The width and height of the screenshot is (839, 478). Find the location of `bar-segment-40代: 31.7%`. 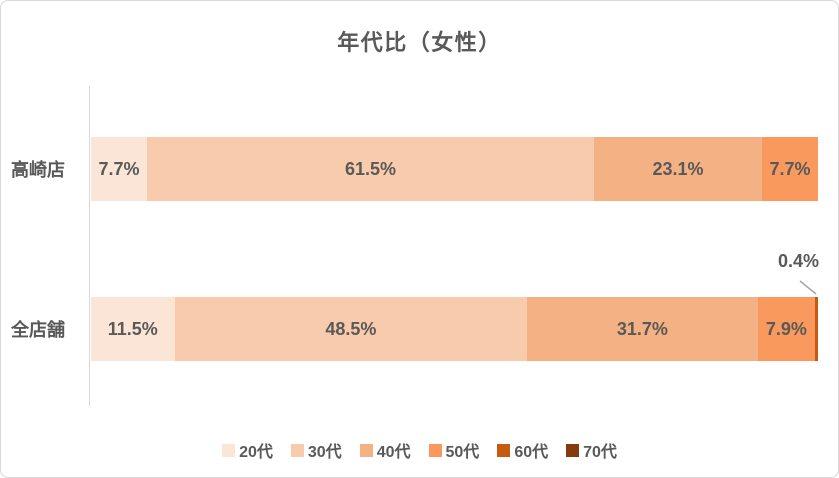

bar-segment-40代: 31.7% is located at coordinates (642, 329).